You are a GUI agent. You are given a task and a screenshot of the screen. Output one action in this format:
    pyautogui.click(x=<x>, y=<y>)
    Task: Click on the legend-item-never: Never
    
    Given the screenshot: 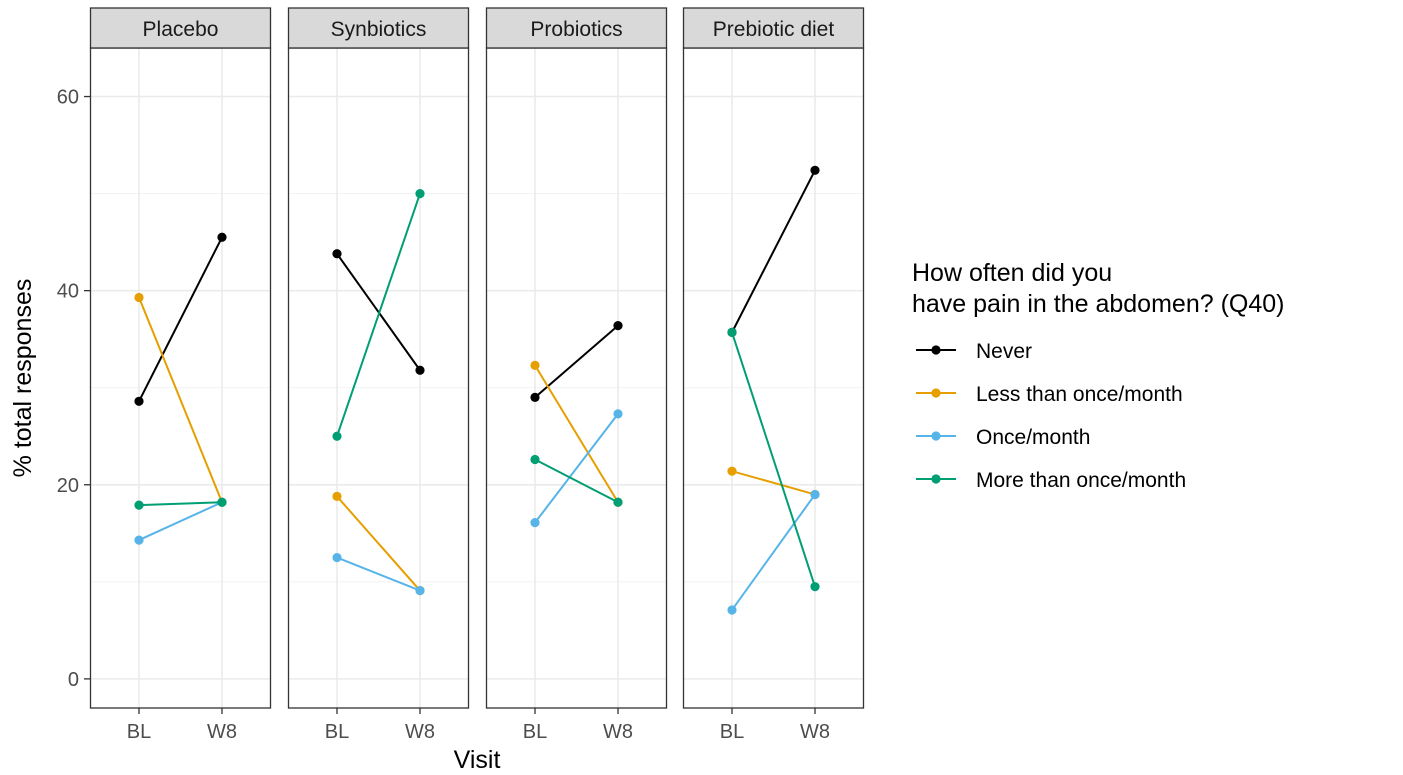 What is the action you would take?
    pyautogui.click(x=974, y=351)
    